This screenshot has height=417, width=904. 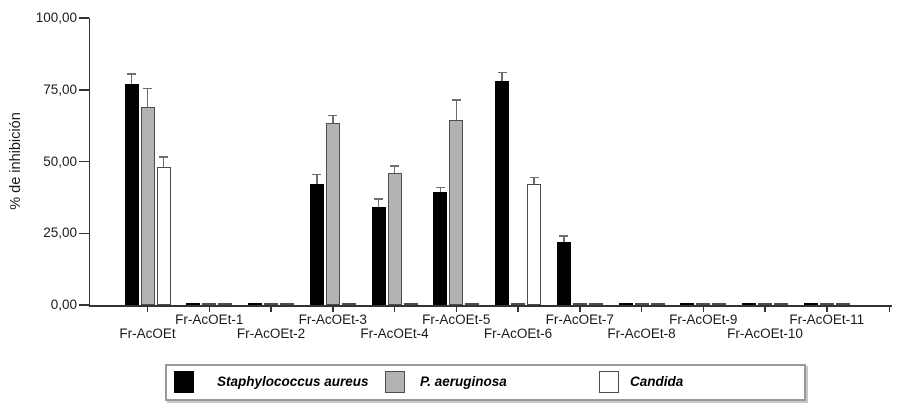 What do you see at coordinates (147, 333) in the screenshot?
I see `x-tick-label: Fr-AcOEt` at bounding box center [147, 333].